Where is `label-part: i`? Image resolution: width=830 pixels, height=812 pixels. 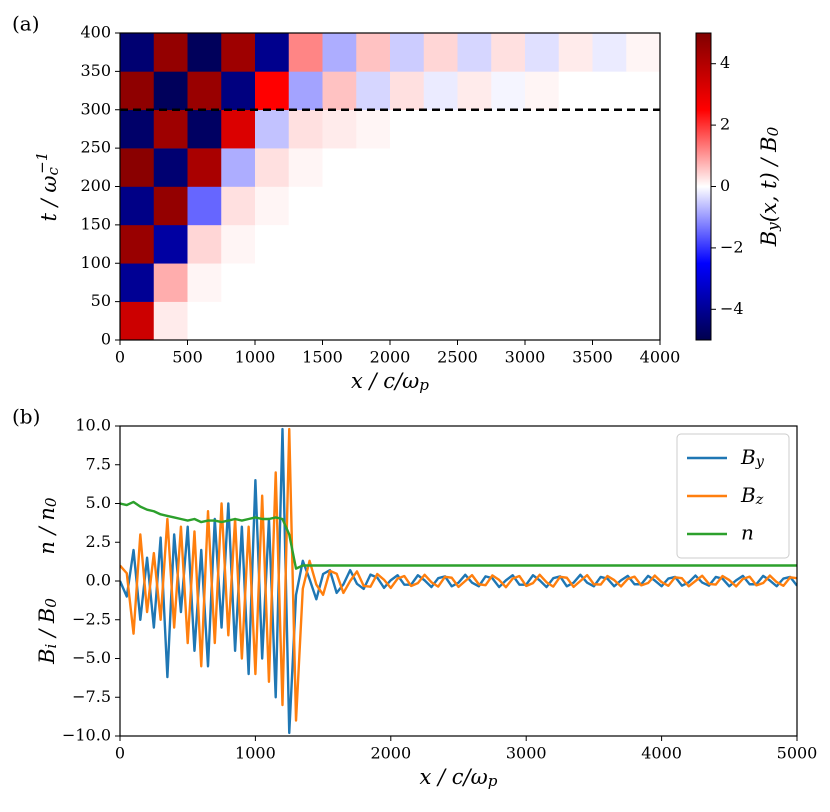 label-part: i is located at coordinates (51, 645).